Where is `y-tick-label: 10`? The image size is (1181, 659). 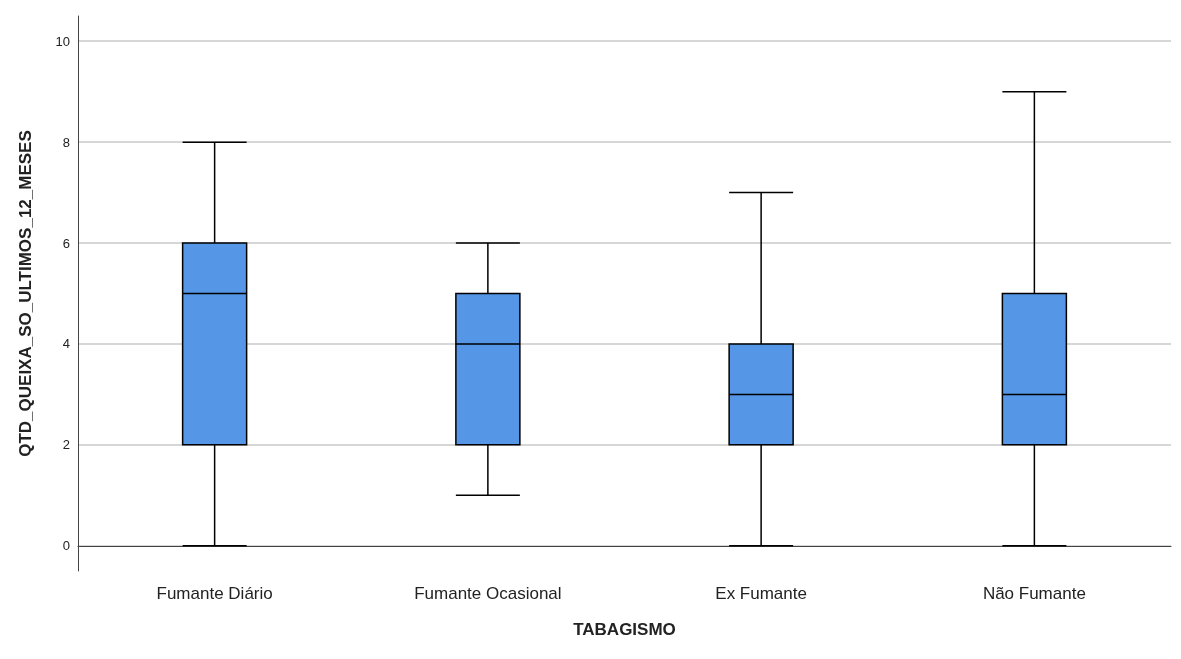
y-tick-label: 10 is located at coordinates (62, 41).